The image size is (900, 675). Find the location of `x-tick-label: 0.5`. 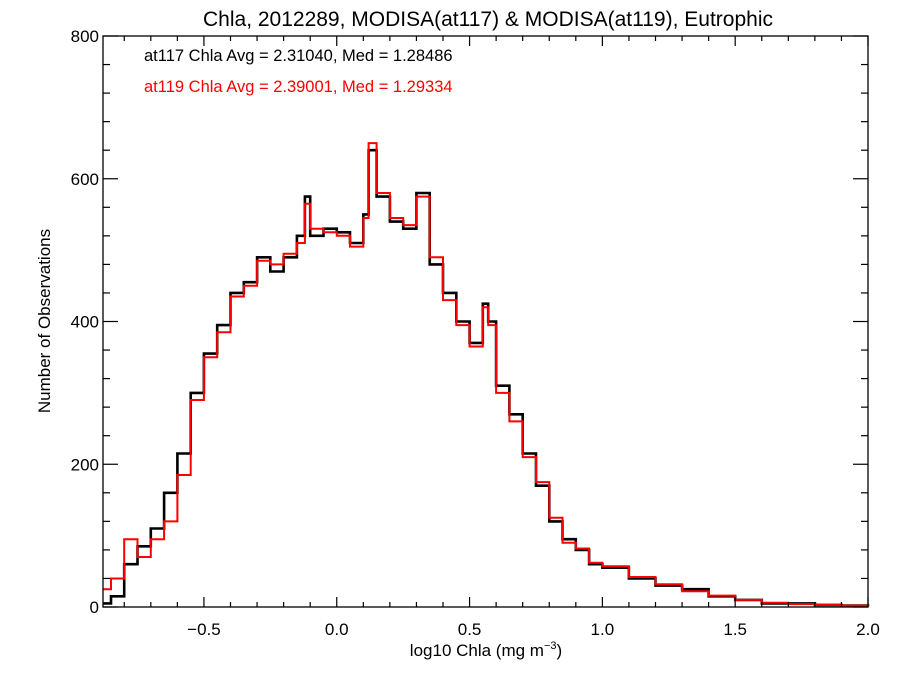

x-tick-label: 0.5 is located at coordinates (470, 629).